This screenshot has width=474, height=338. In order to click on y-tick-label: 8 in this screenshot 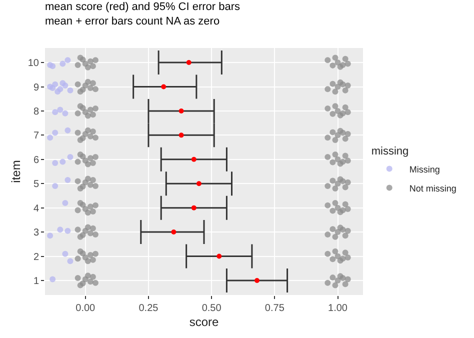, I will do `click(36, 112)`.